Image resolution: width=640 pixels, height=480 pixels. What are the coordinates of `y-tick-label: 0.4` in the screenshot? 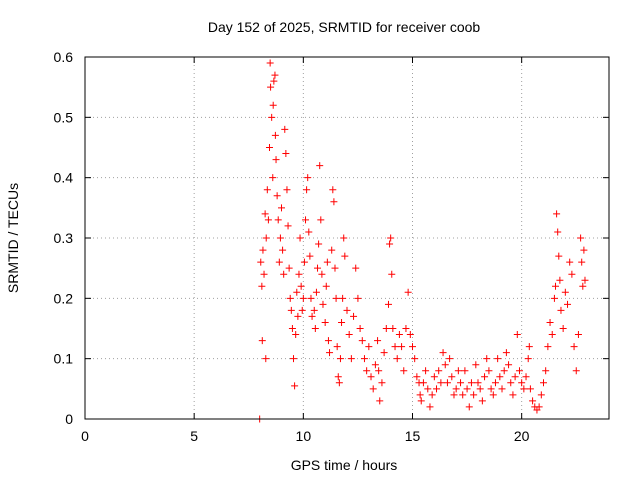 It's located at (64, 178).